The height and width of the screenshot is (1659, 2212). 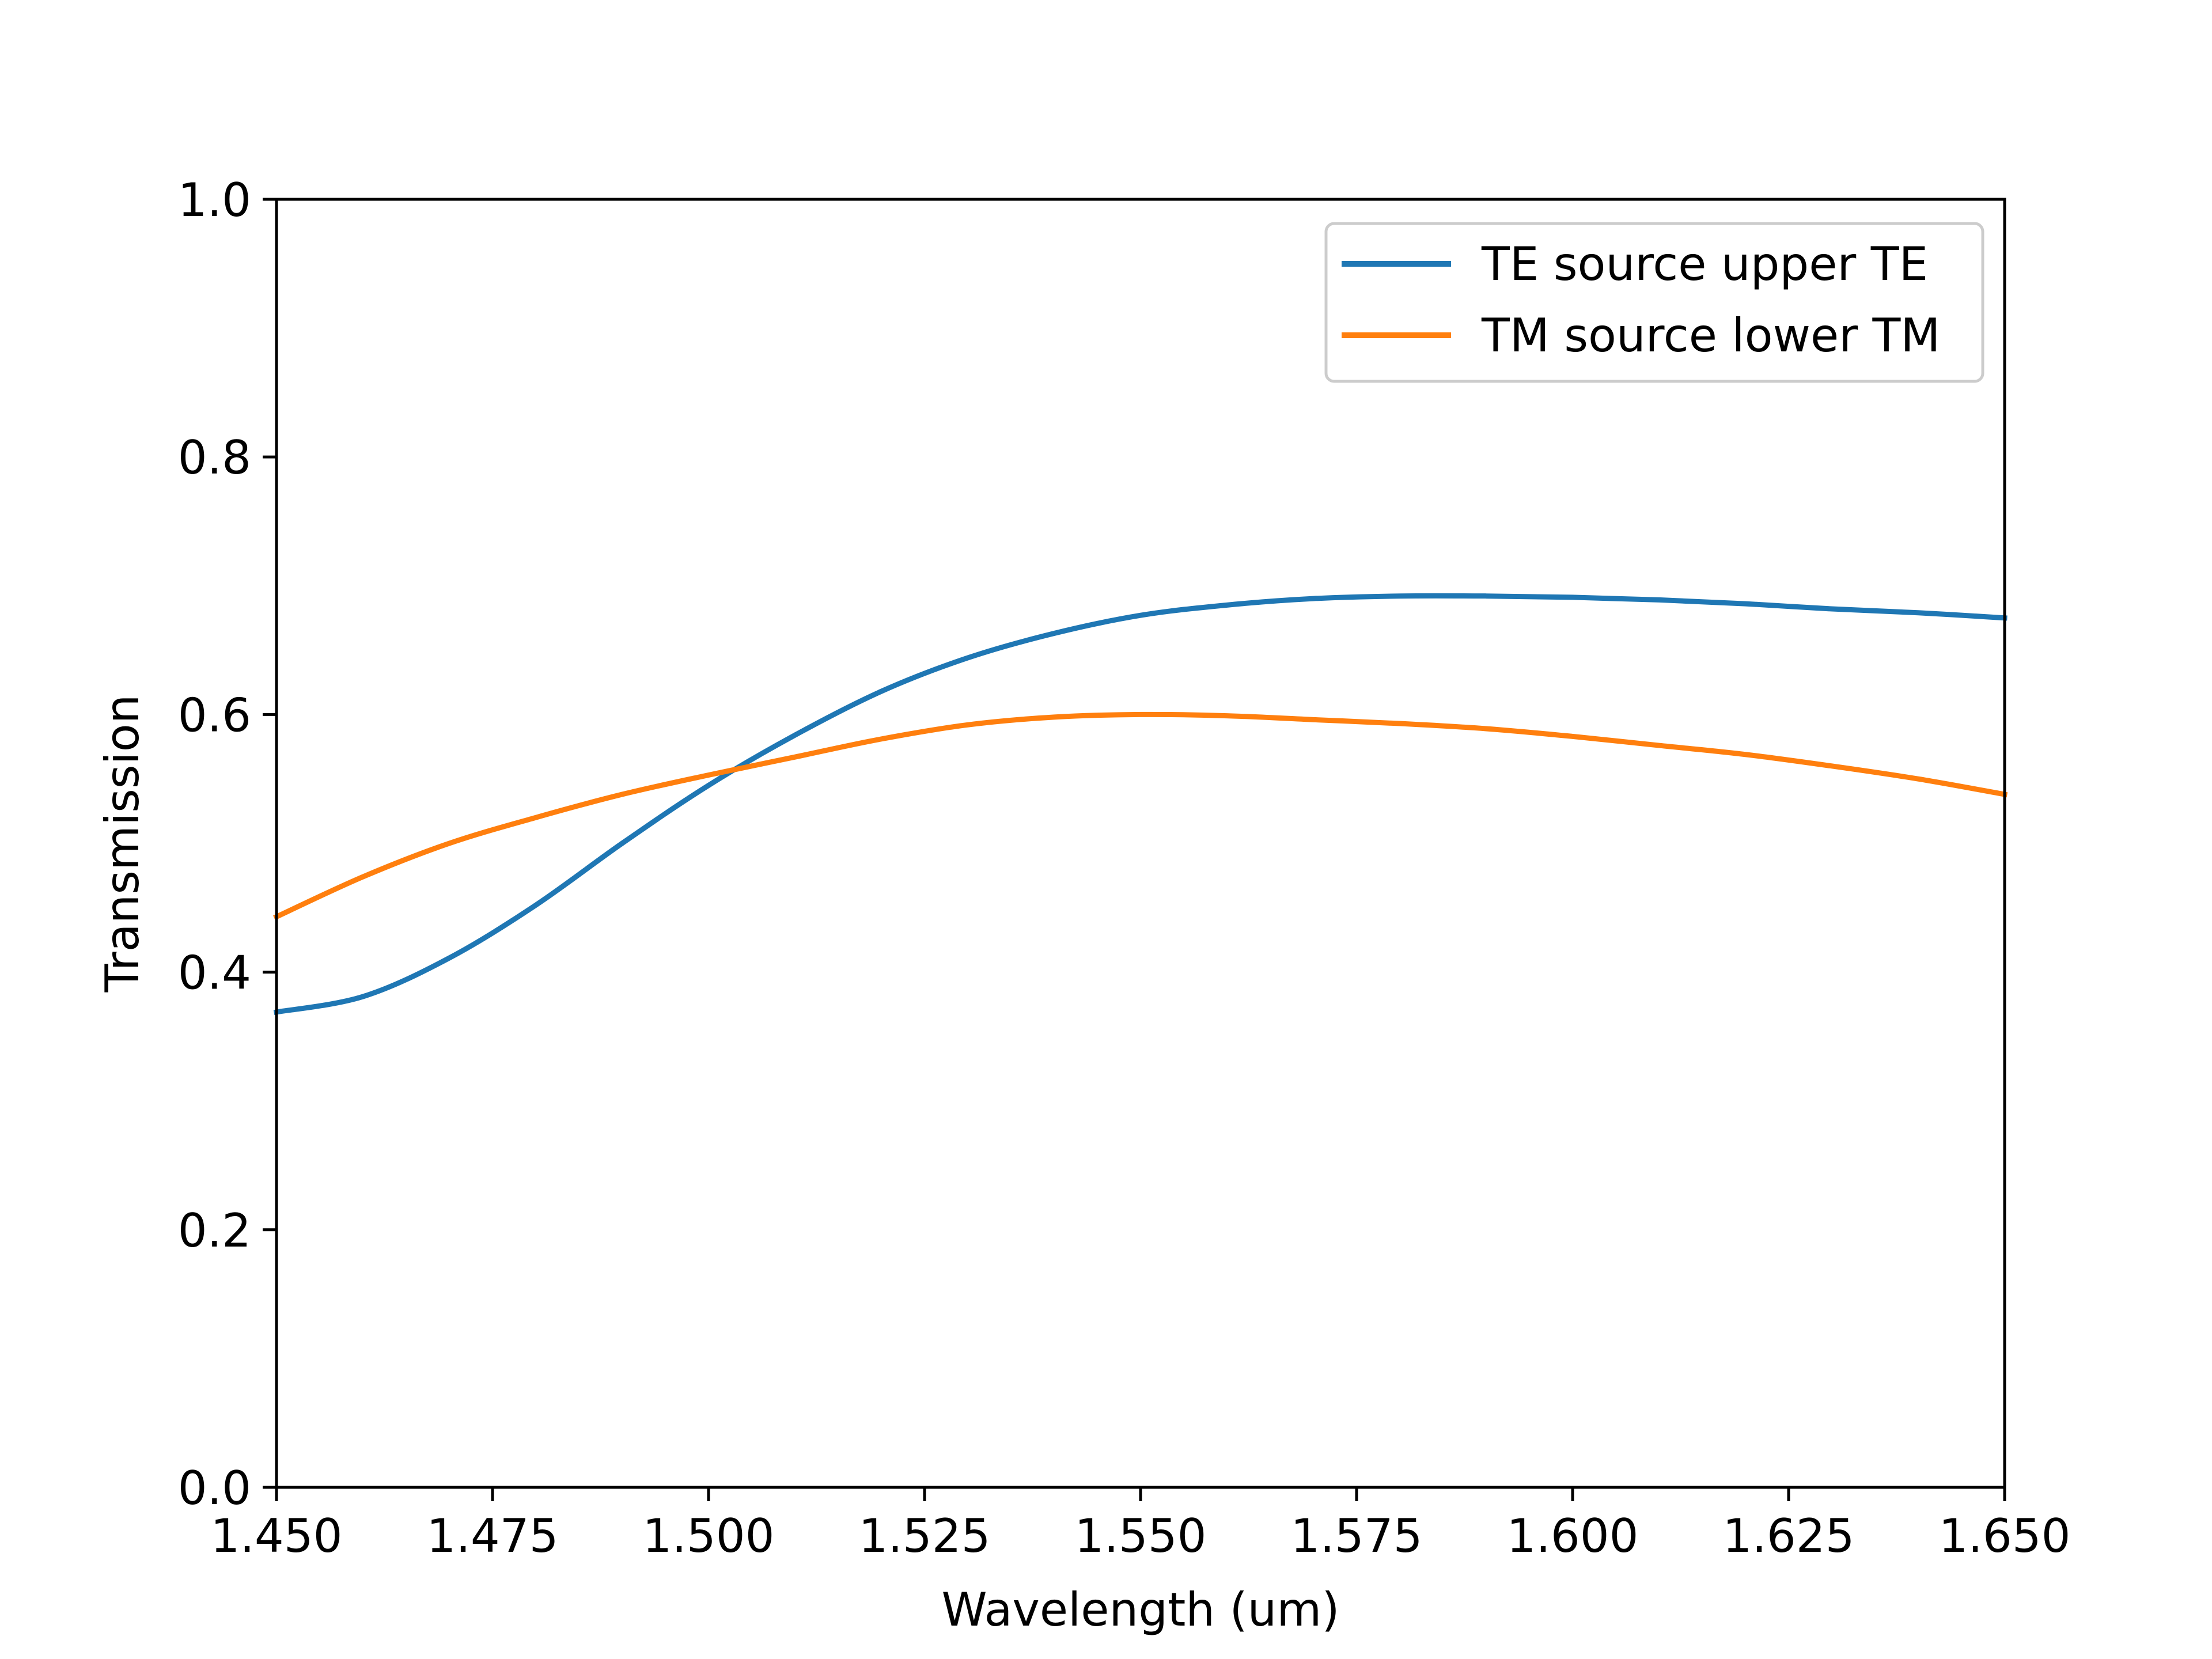 I want to click on x-tick-label: 1.600, so click(x=1572, y=1536).